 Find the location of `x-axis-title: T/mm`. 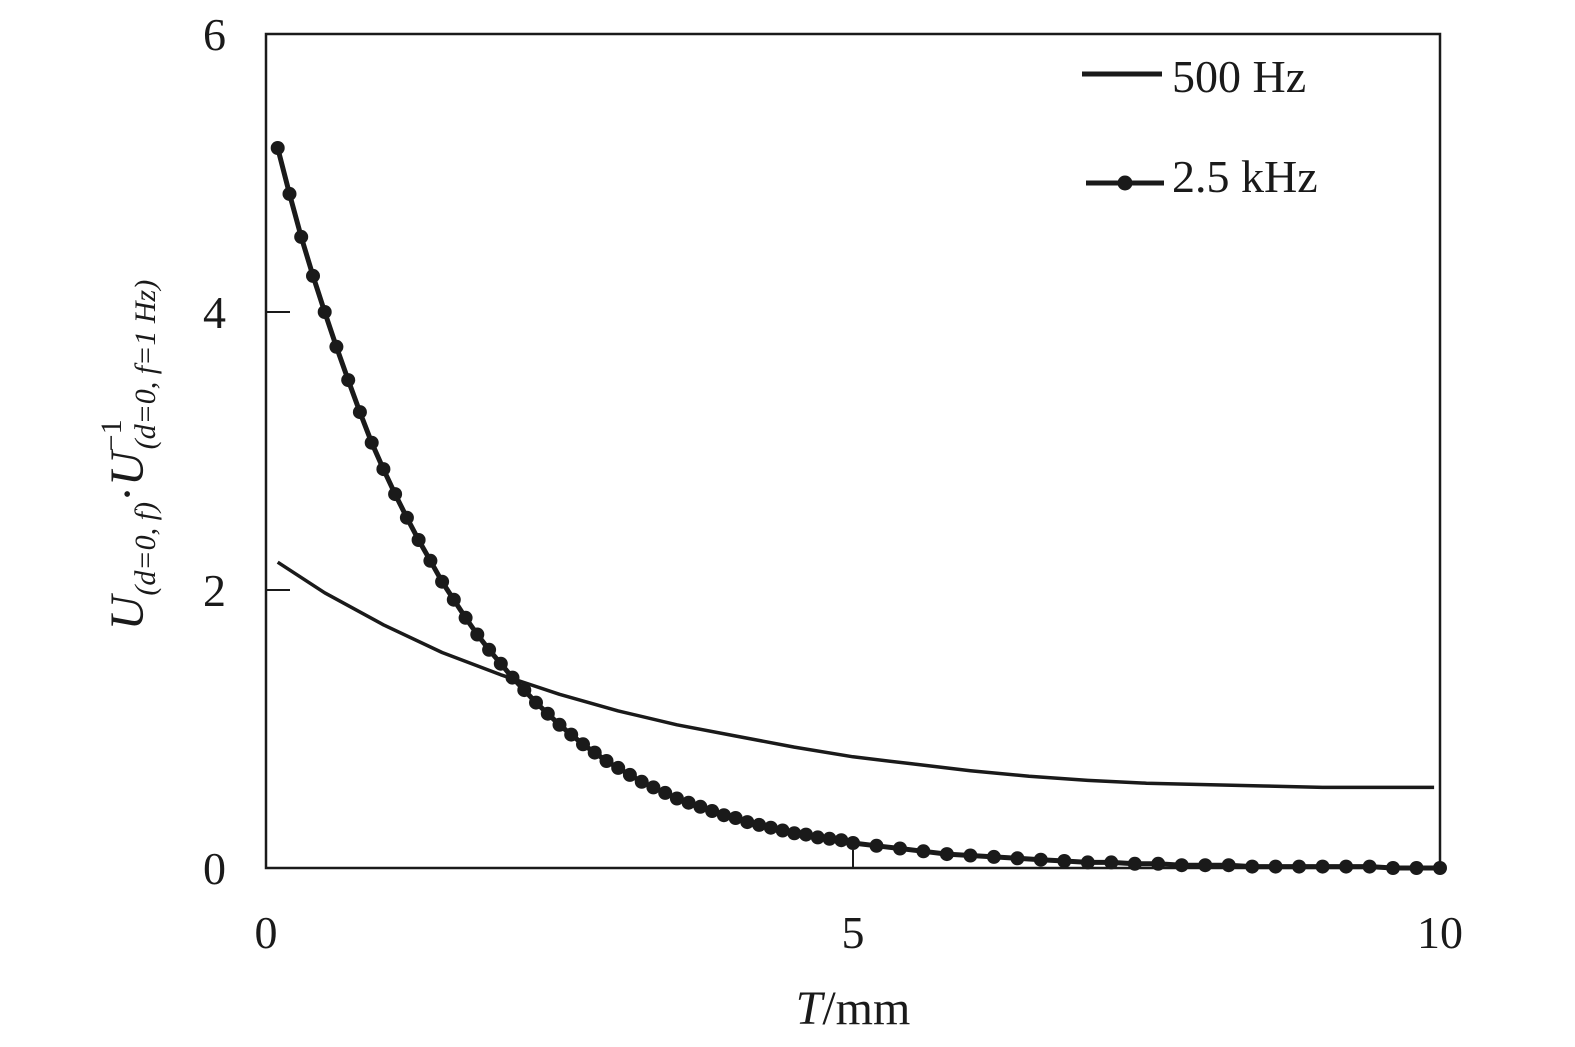

x-axis-title: T/mm is located at coordinates (853, 1008).